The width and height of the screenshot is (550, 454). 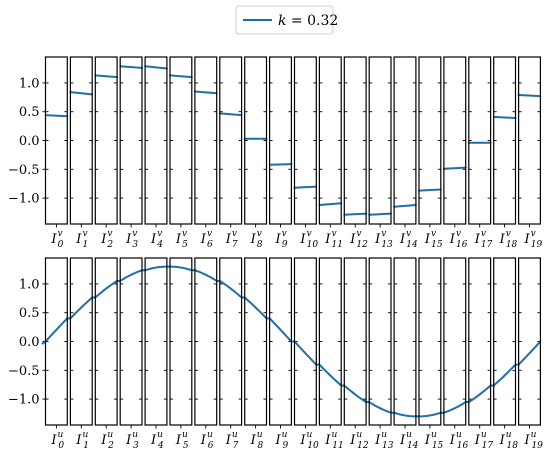 What do you see at coordinates (509, 440) in the screenshot?
I see `x-tick-label: Iu 18` at bounding box center [509, 440].